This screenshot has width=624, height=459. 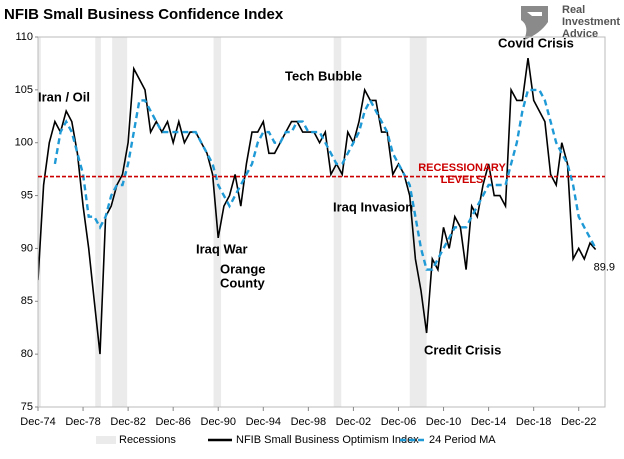 I want to click on x-tick-label: Dec-82, so click(x=127, y=422).